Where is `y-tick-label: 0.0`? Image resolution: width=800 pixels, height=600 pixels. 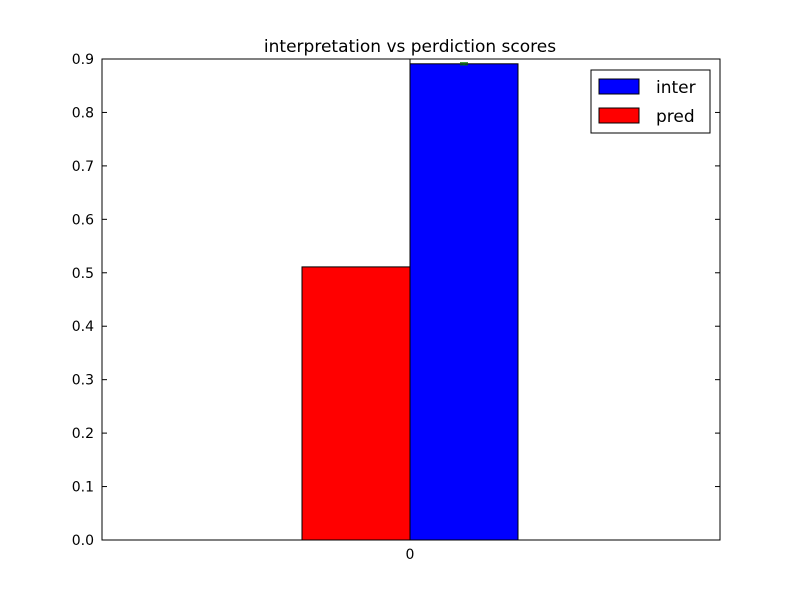 y-tick-label: 0.0 is located at coordinates (83, 541).